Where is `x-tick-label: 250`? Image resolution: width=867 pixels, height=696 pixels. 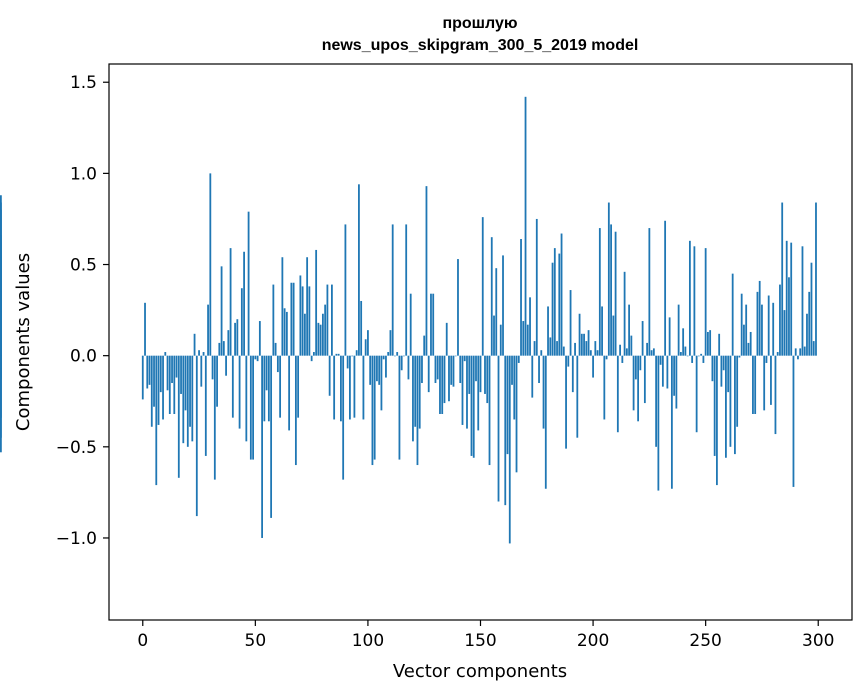
x-tick-label: 250 is located at coordinates (705, 641).